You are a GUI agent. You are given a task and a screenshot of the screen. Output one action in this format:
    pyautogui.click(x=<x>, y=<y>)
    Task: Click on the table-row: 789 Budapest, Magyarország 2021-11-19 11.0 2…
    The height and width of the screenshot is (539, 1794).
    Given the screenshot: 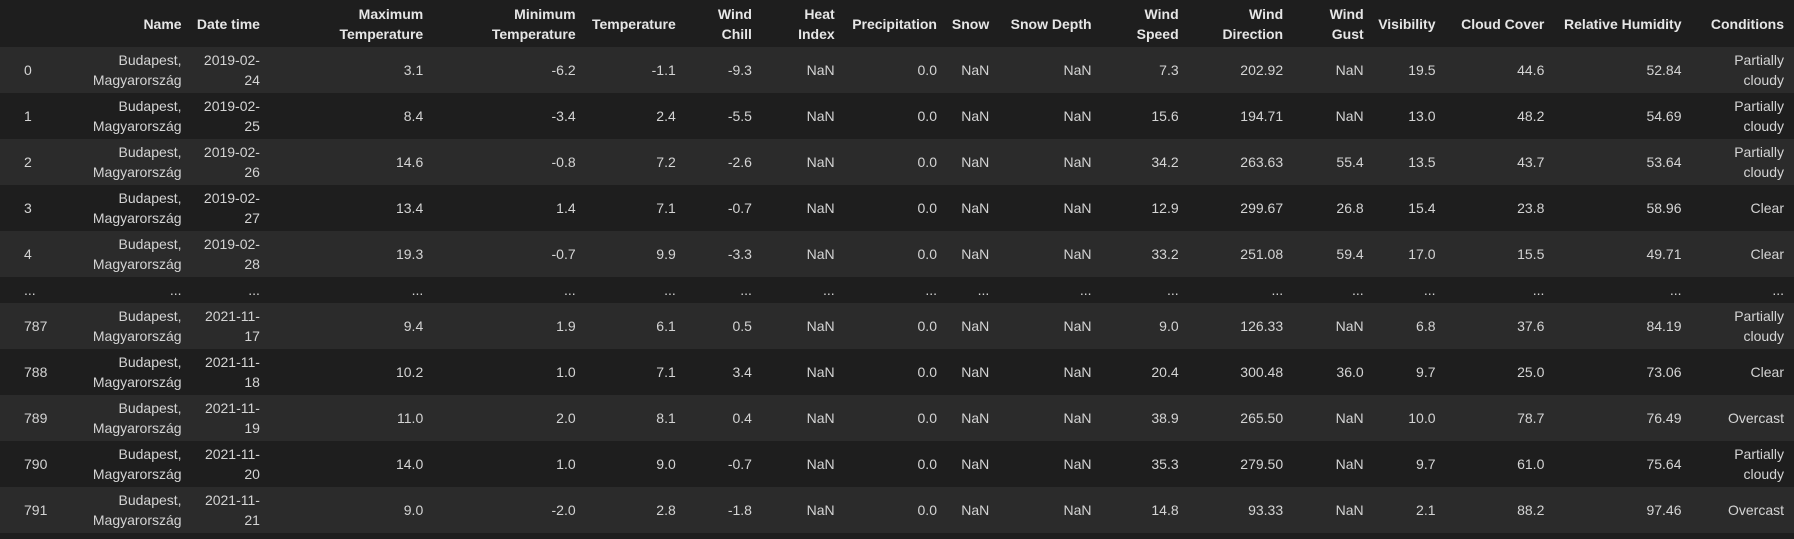 What is the action you would take?
    pyautogui.click(x=897, y=418)
    